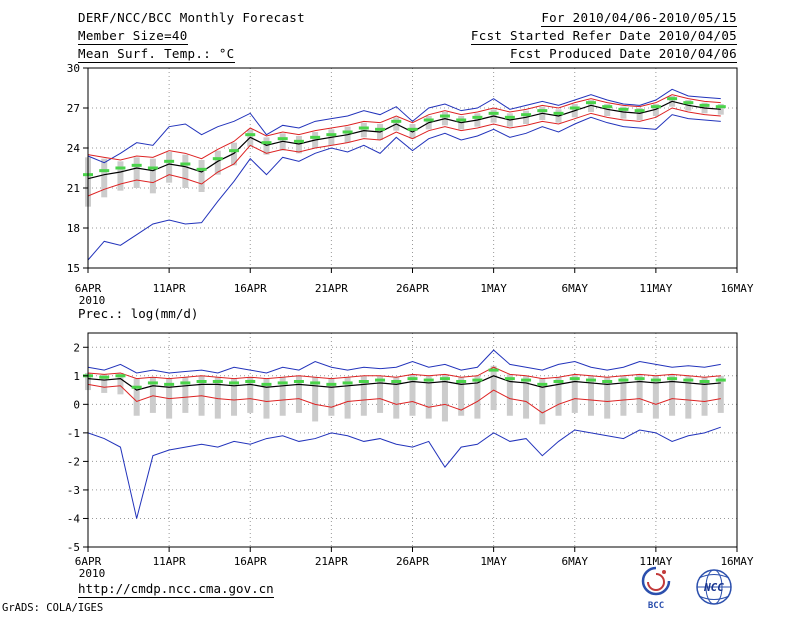 This screenshot has height=618, width=800. I want to click on y-tick-label: 30, so click(73, 68).